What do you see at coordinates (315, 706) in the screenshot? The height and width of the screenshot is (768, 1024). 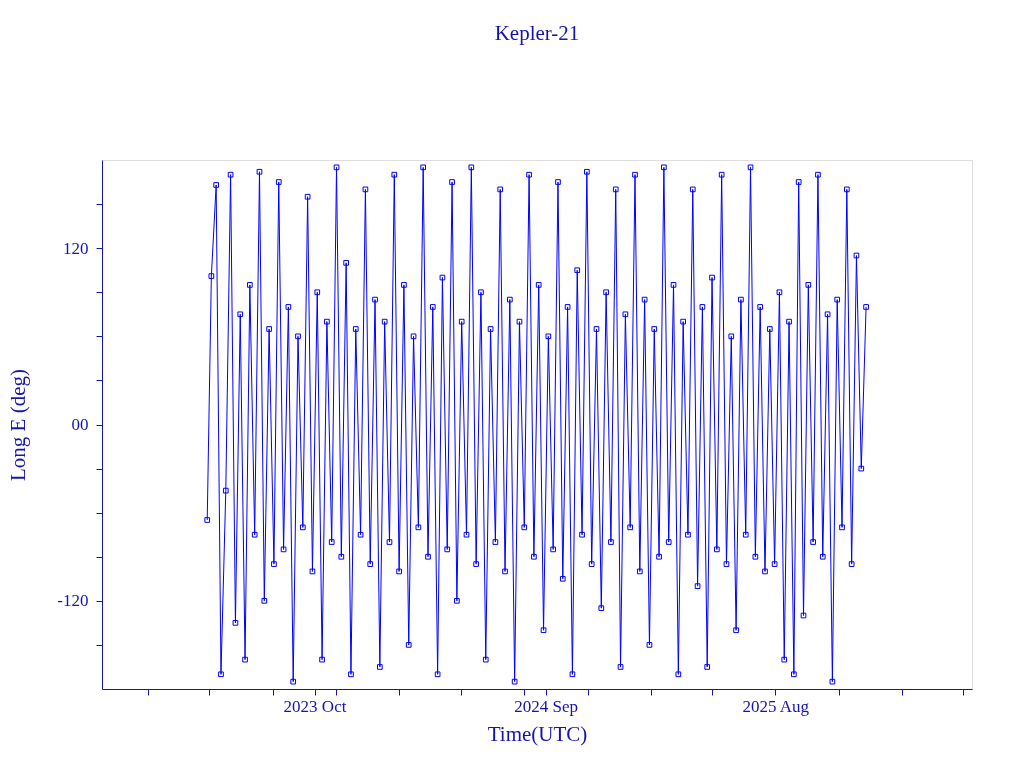 I see `x-tick-label: 2023 Oct` at bounding box center [315, 706].